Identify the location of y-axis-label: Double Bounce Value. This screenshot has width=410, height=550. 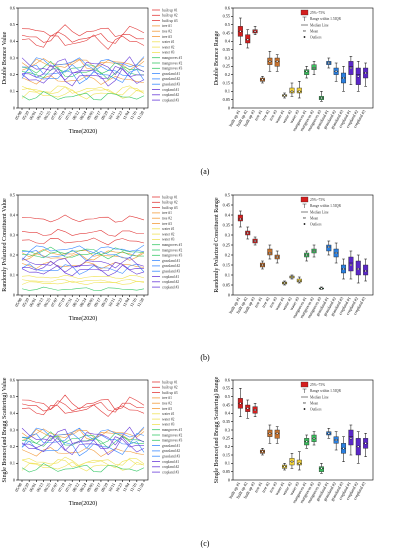
(5, 57).